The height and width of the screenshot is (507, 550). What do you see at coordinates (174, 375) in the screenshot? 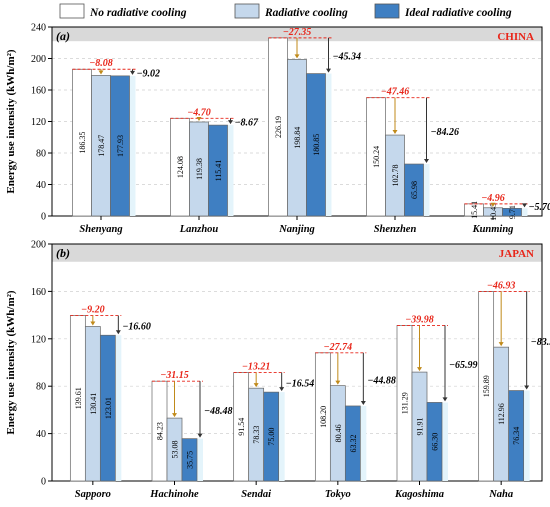
I see `radiative-diff-label: −31.15` at bounding box center [174, 375].